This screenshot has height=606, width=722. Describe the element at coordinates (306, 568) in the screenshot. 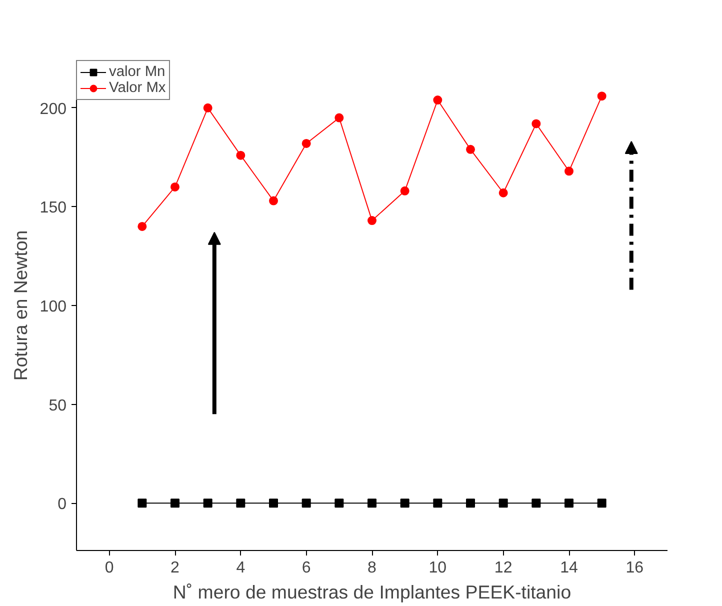

I see `x-tick-label: 6` at that location.